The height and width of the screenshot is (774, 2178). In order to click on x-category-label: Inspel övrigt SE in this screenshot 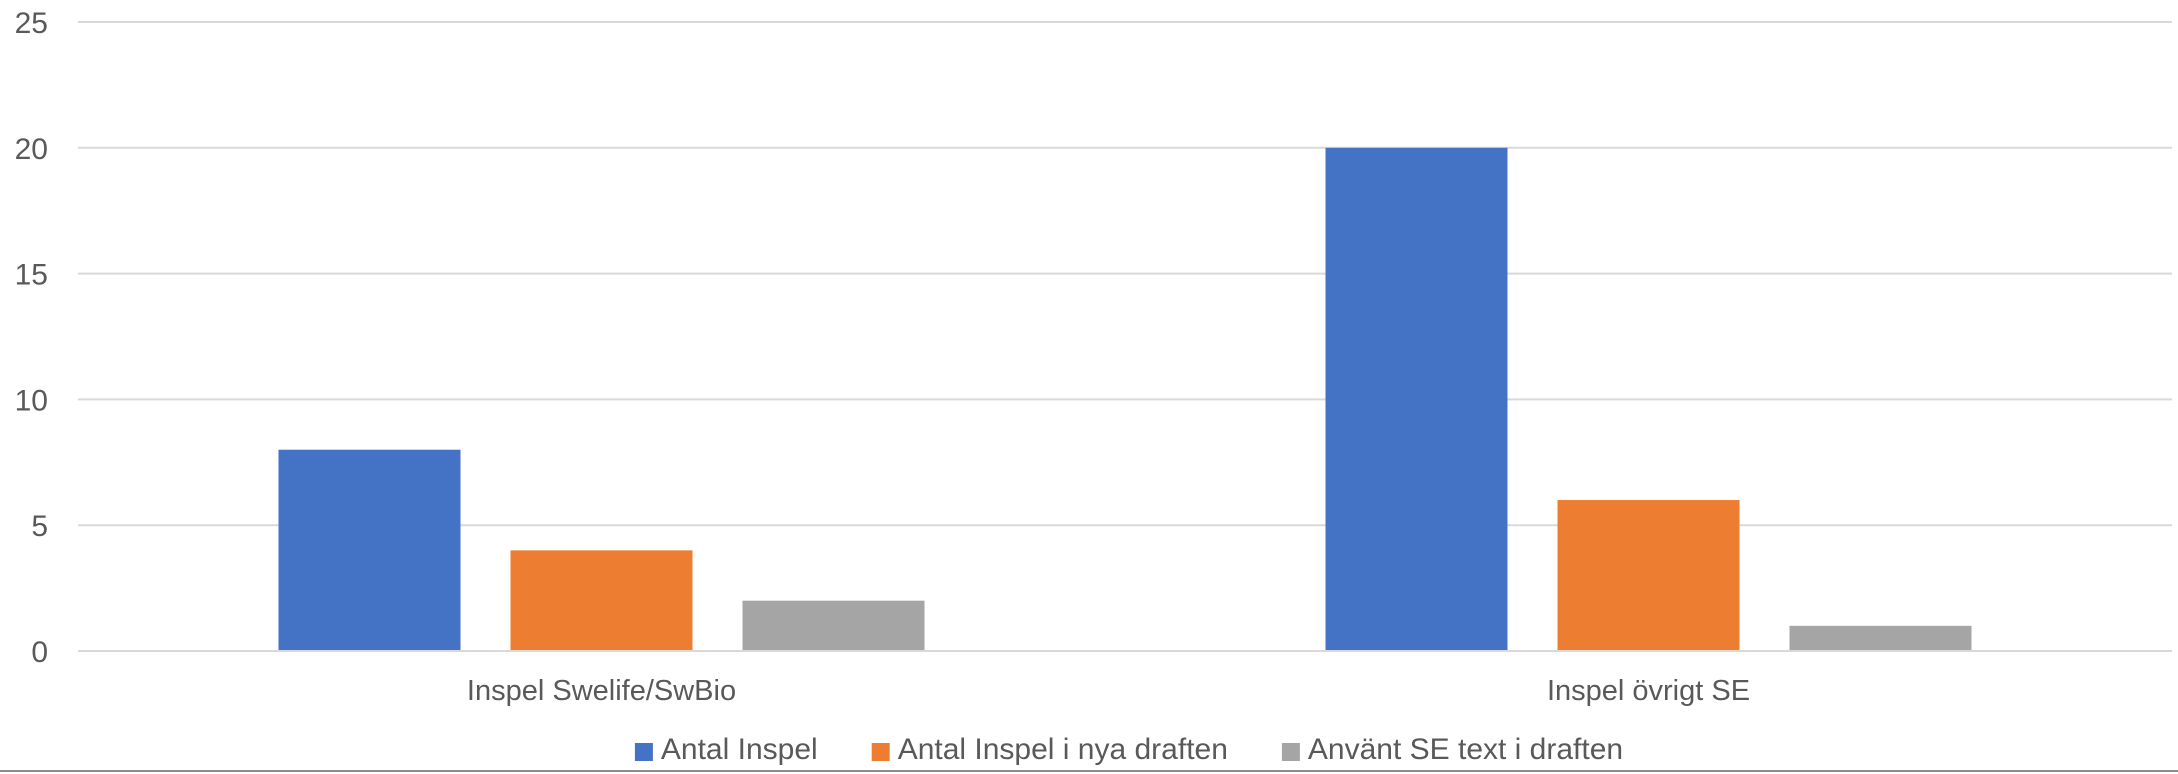, I will do `click(1648, 691)`.